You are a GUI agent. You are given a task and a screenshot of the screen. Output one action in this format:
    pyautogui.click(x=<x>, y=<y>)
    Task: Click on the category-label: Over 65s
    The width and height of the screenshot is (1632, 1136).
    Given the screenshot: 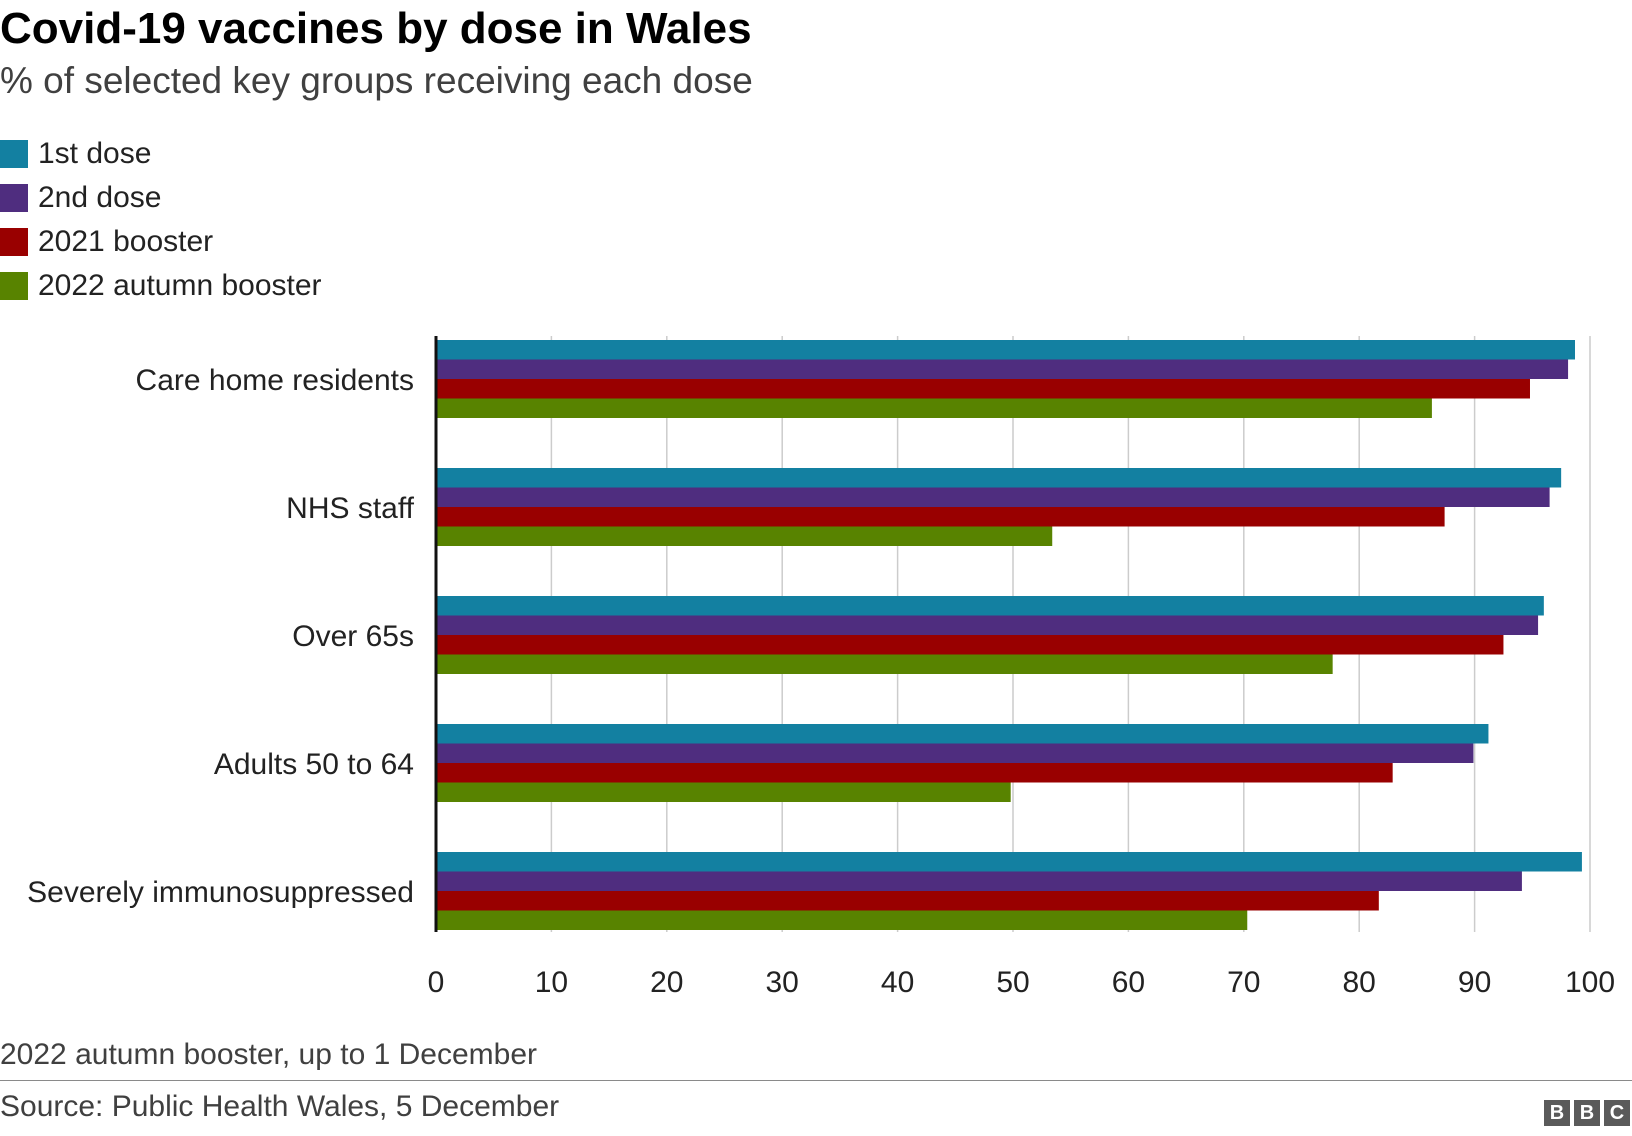 What is the action you would take?
    pyautogui.click(x=353, y=636)
    